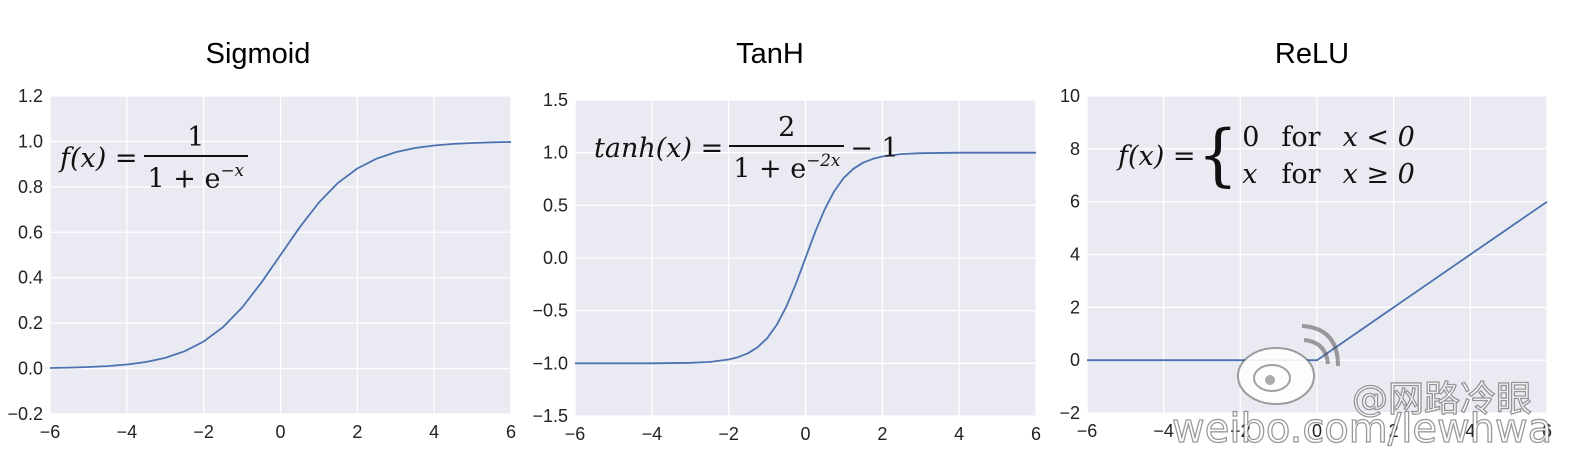 This screenshot has height=463, width=1583. Describe the element at coordinates (1301, 137) in the screenshot. I see `relu-case1-word: for` at that location.